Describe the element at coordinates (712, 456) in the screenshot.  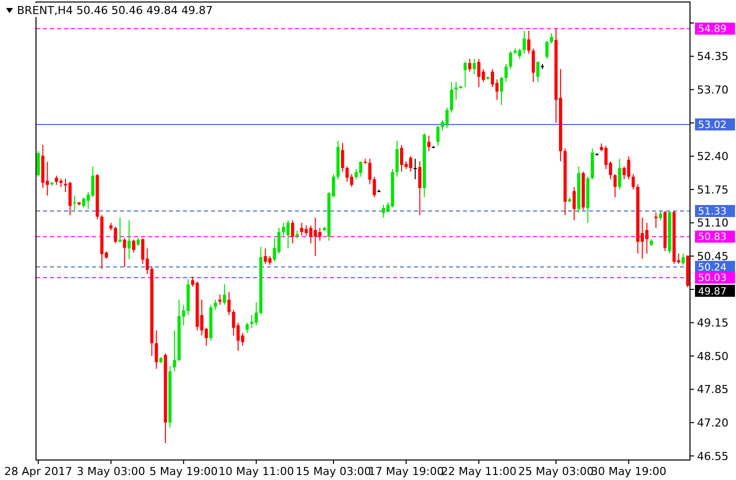
I see `y-tick-label: 46.55` at that location.